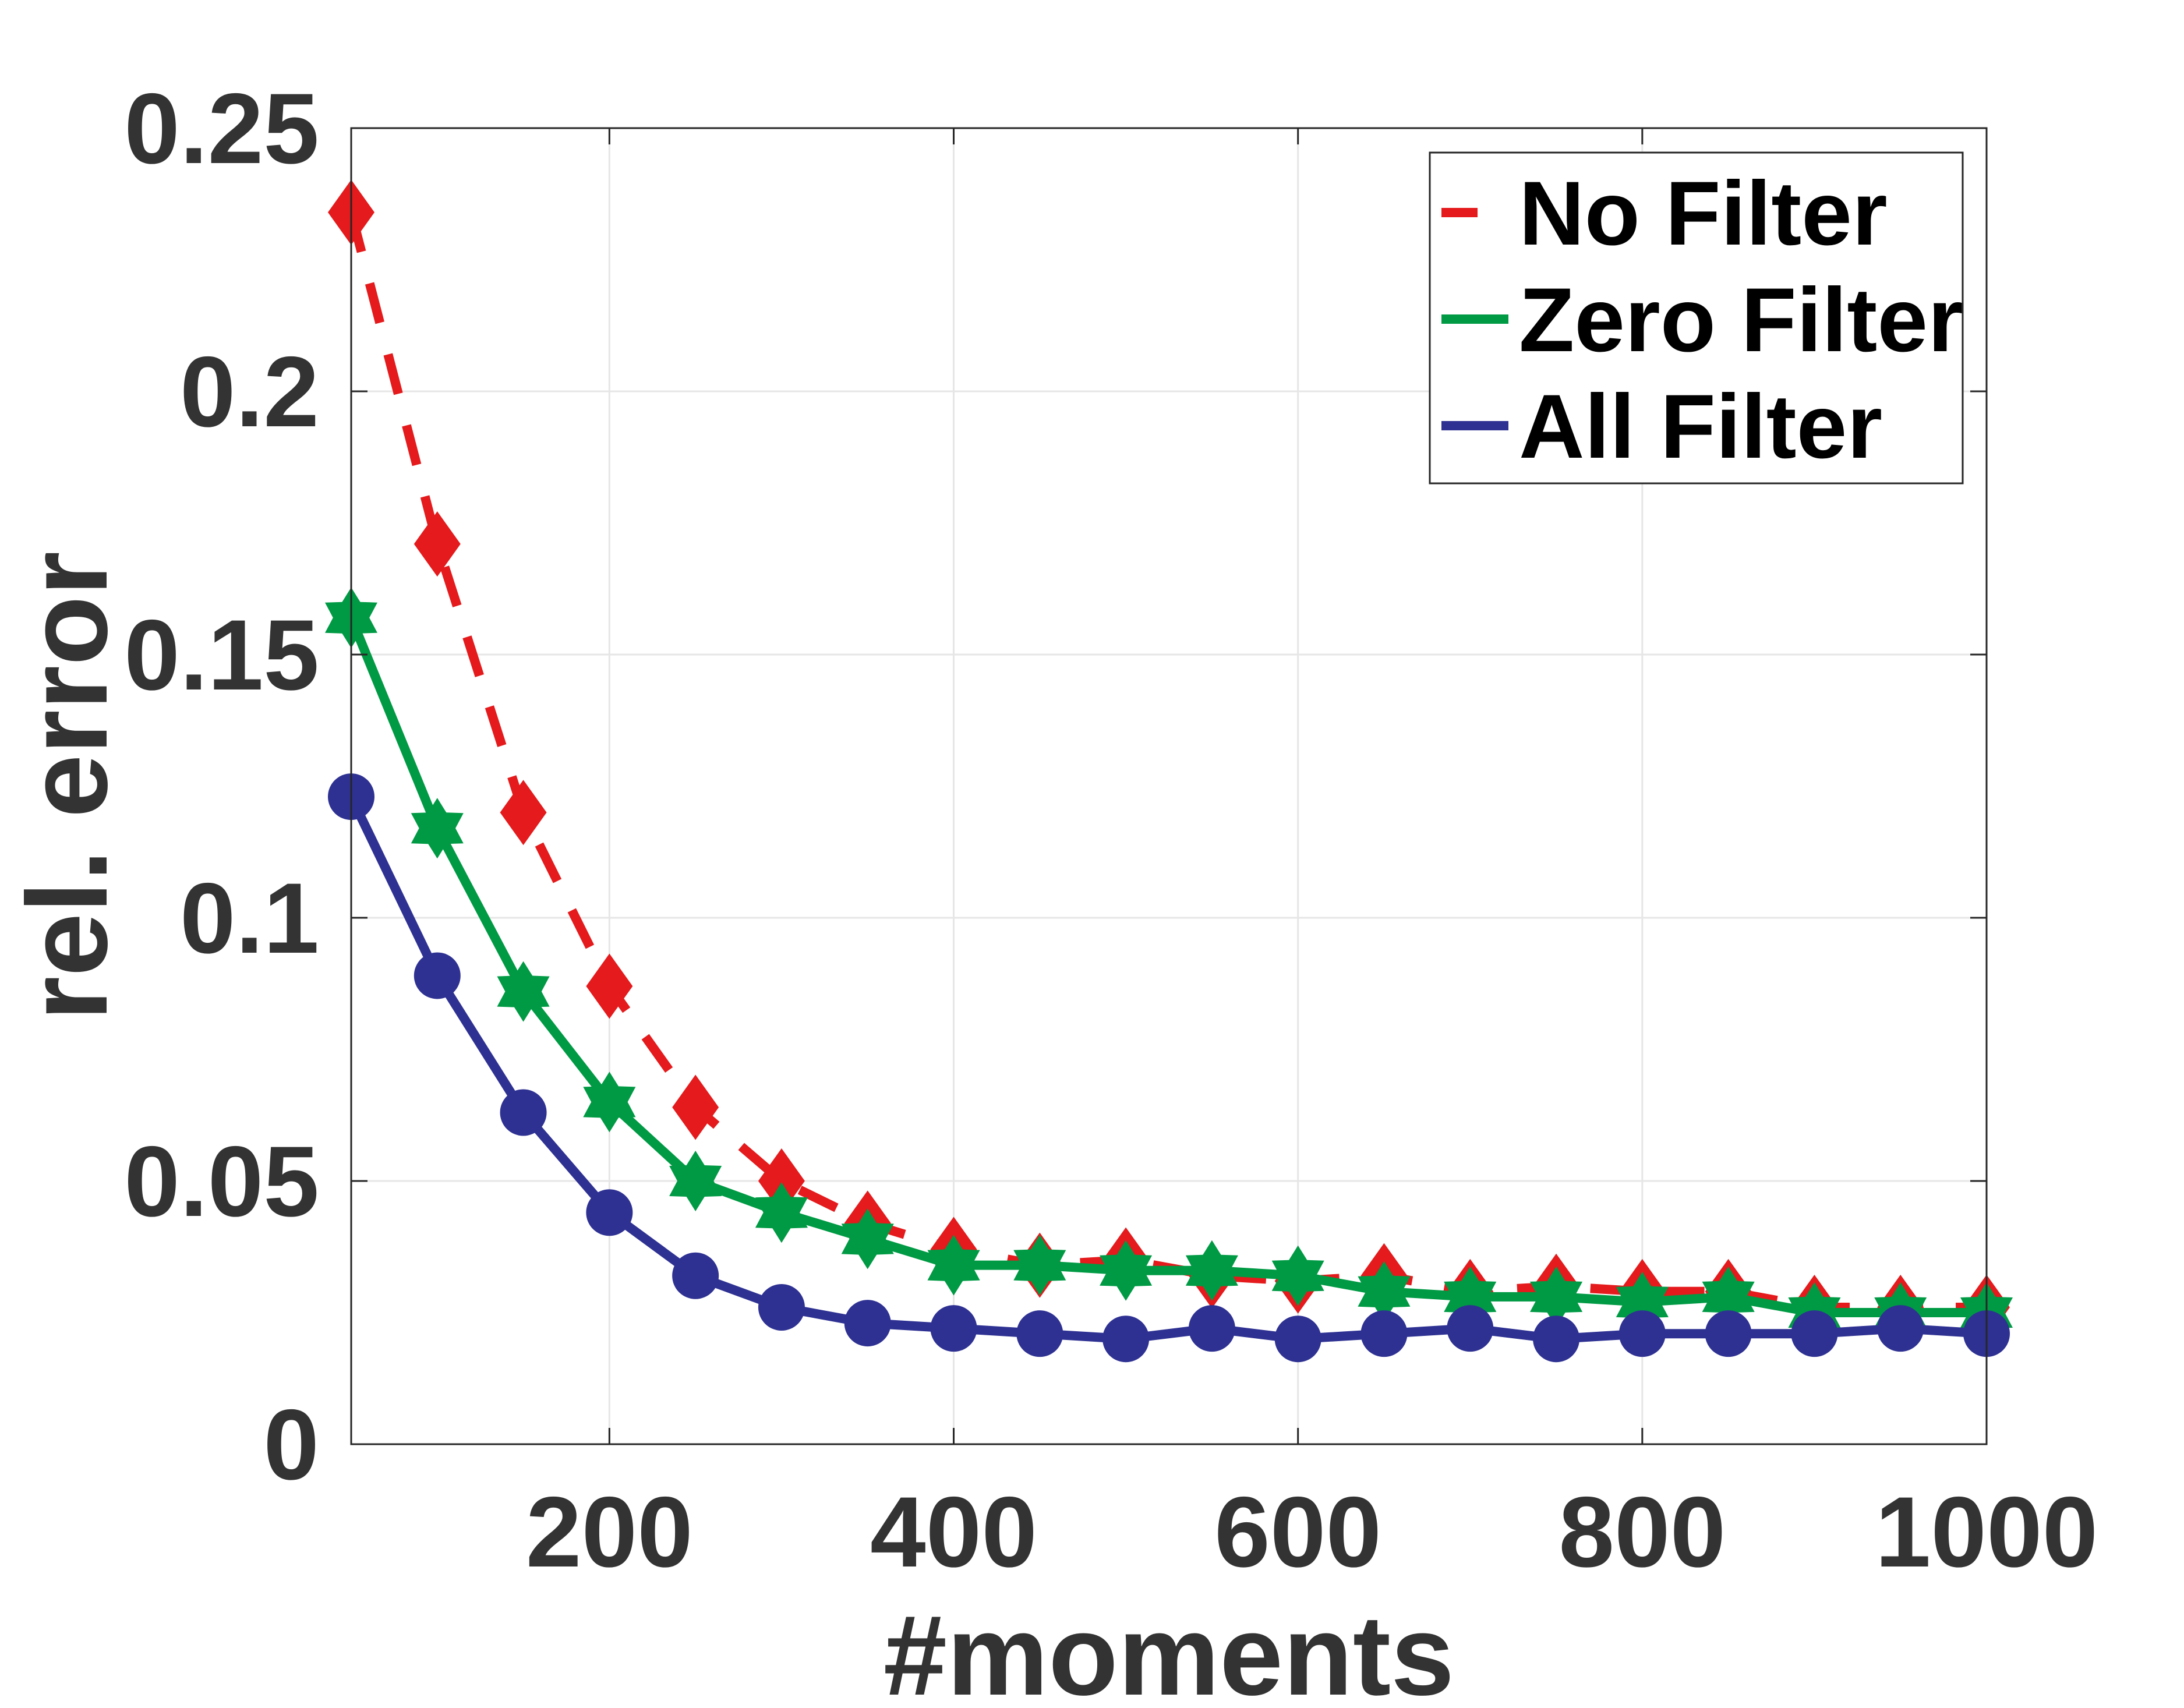 This screenshot has height=1708, width=2184. Describe the element at coordinates (1169, 1650) in the screenshot. I see `x-axis-title: #moments` at that location.